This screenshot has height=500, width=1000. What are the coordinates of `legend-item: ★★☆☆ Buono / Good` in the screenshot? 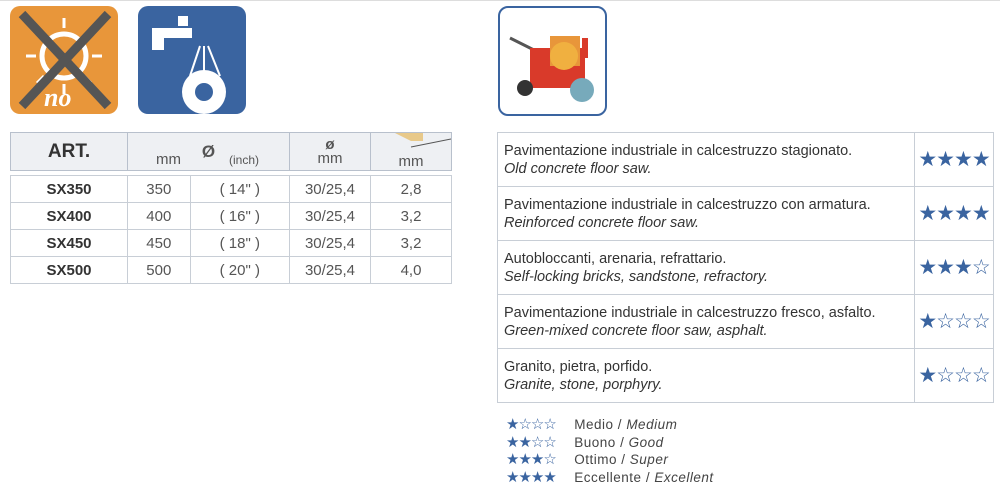 It's located at (585, 442).